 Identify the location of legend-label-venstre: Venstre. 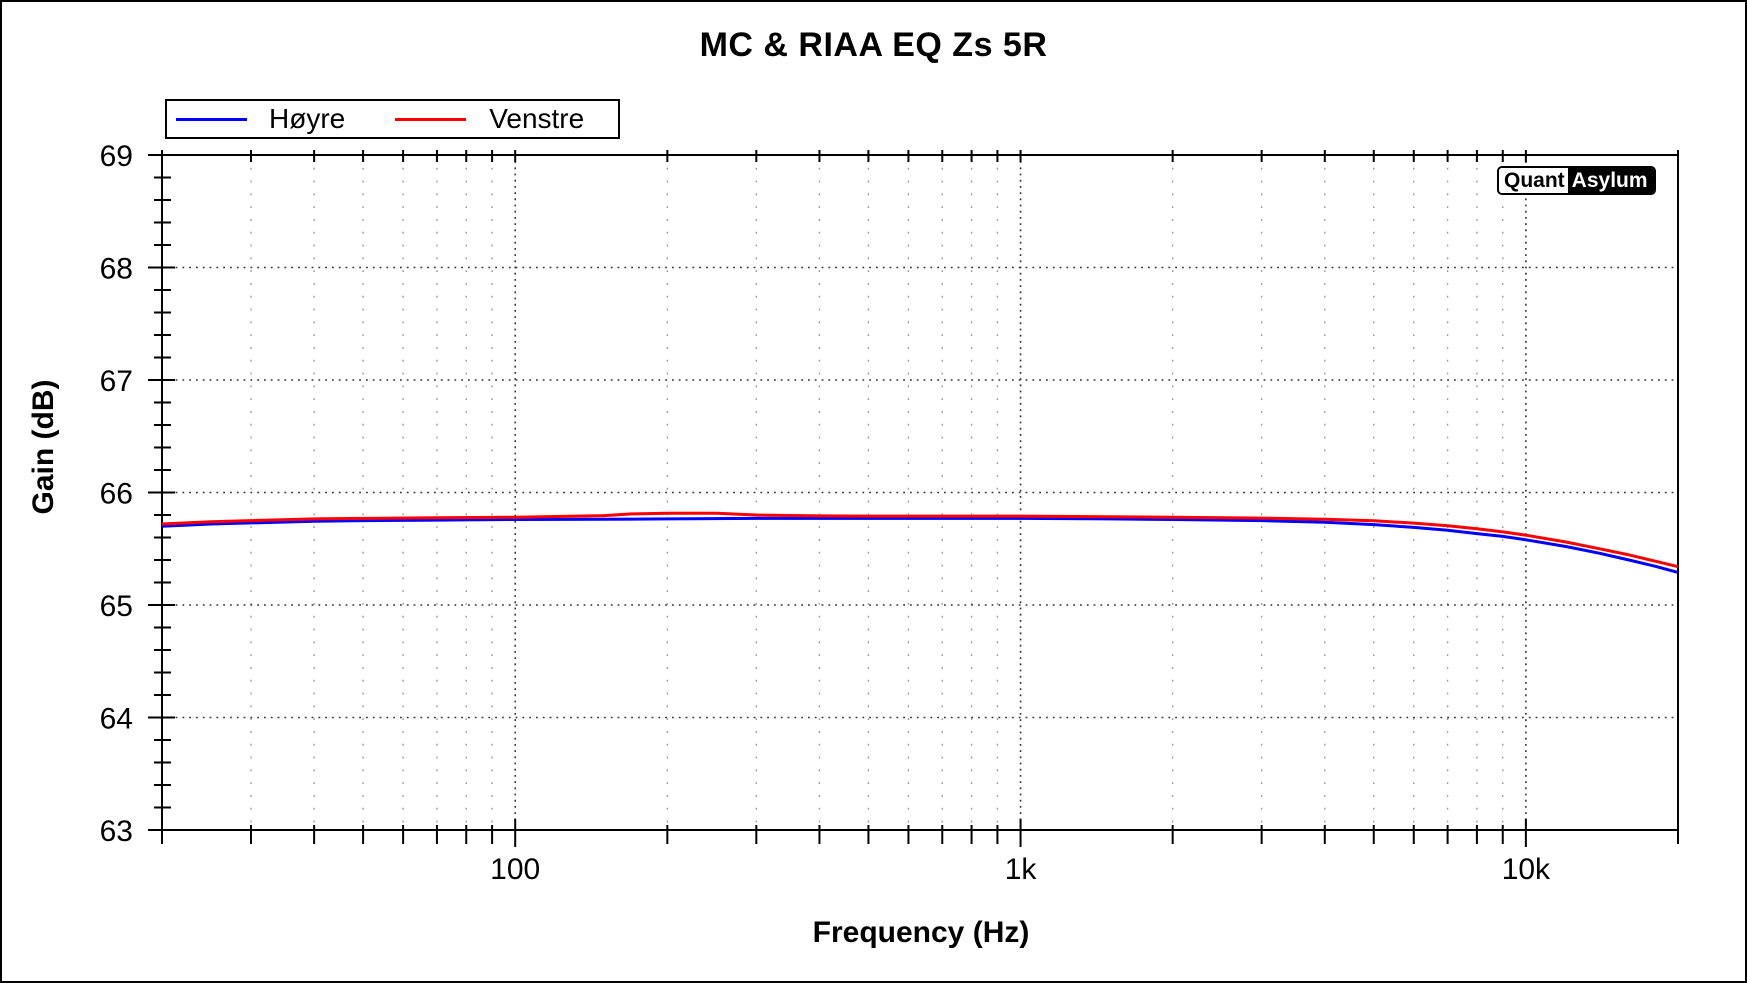
(537, 118).